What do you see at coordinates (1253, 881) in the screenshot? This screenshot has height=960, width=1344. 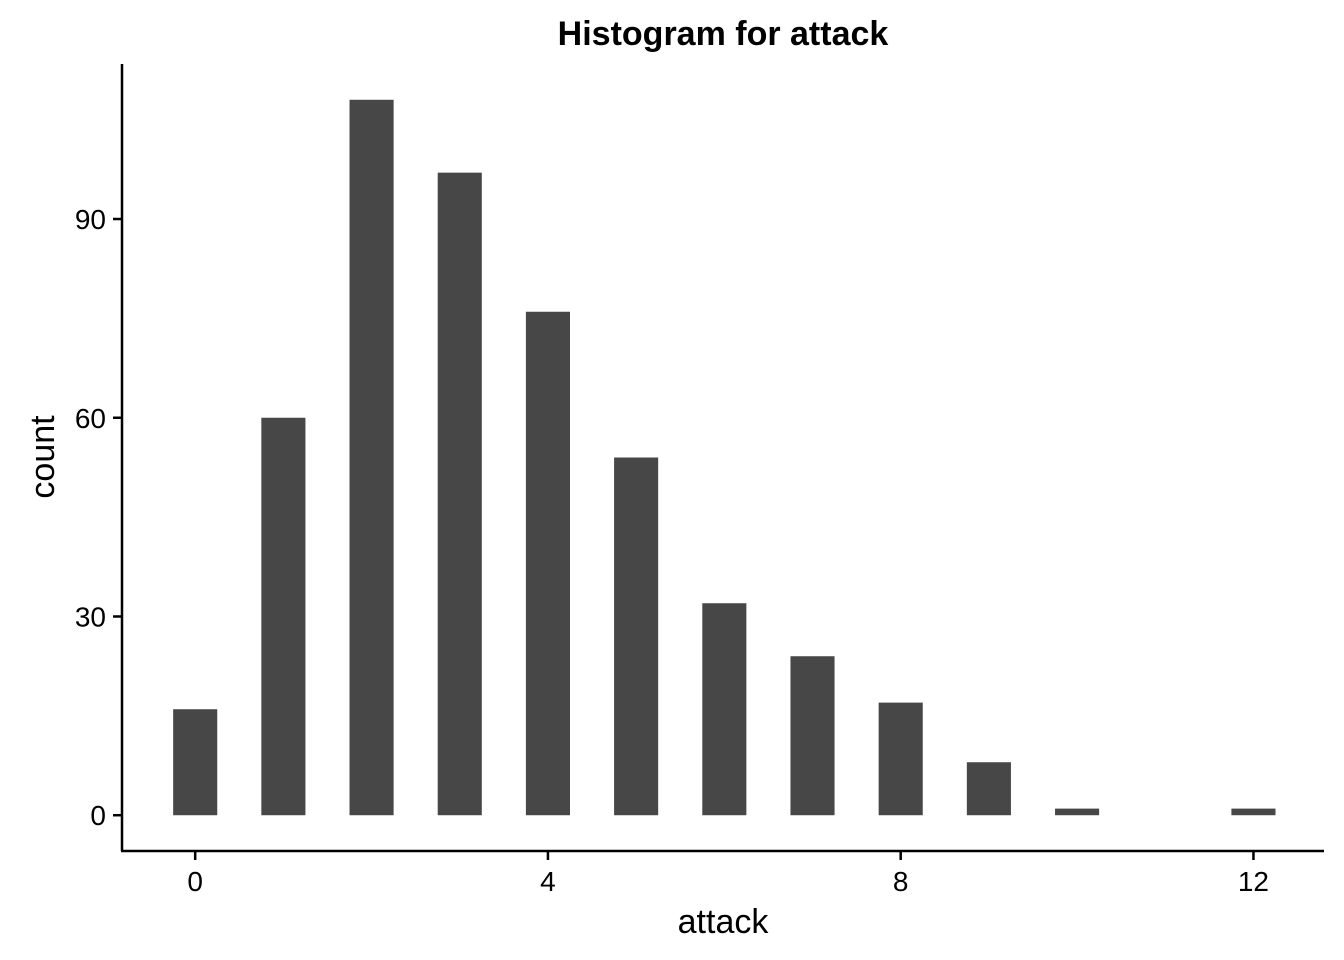 I see `x-tick-label: 12` at bounding box center [1253, 881].